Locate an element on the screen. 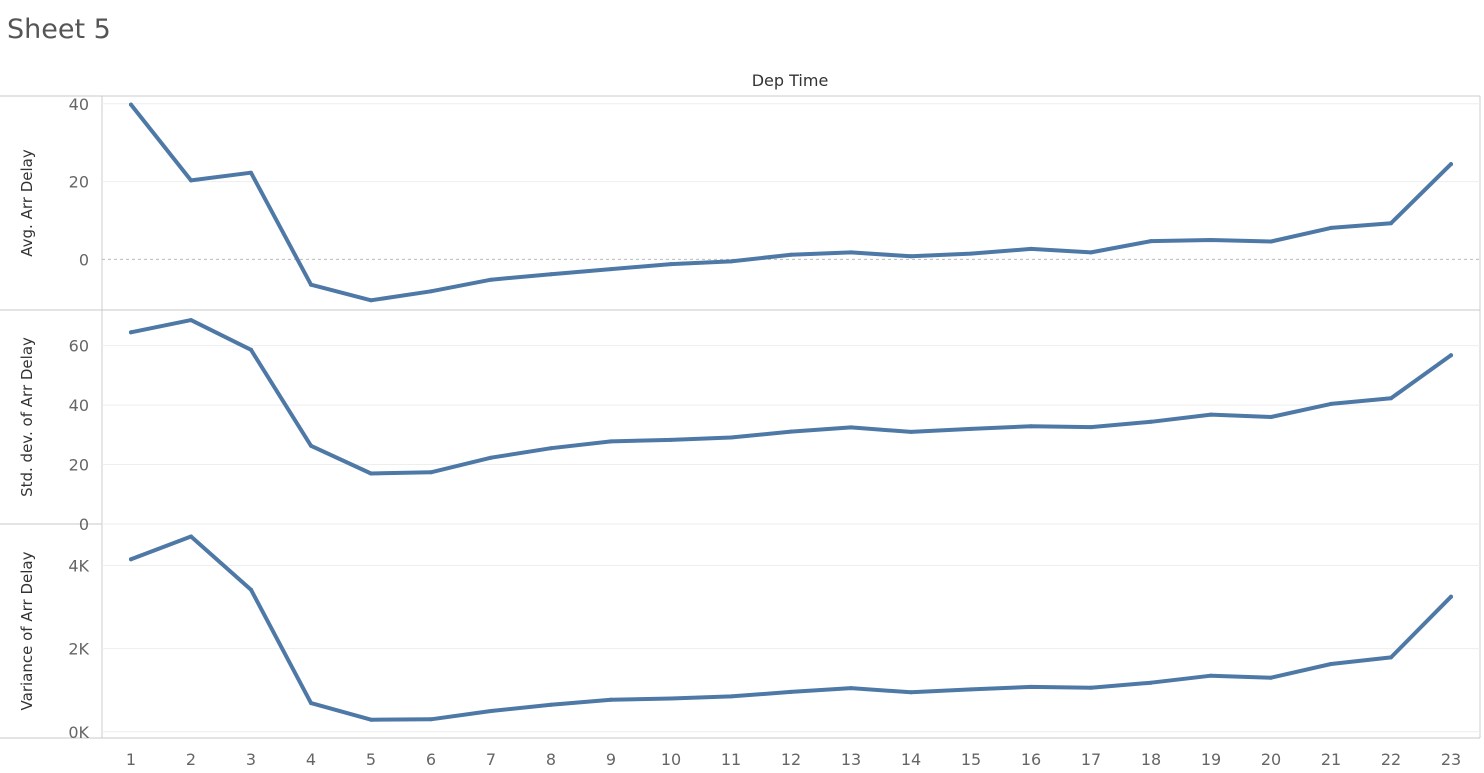 This screenshot has height=773, width=1484. x-tick-label: 4 is located at coordinates (311, 759).